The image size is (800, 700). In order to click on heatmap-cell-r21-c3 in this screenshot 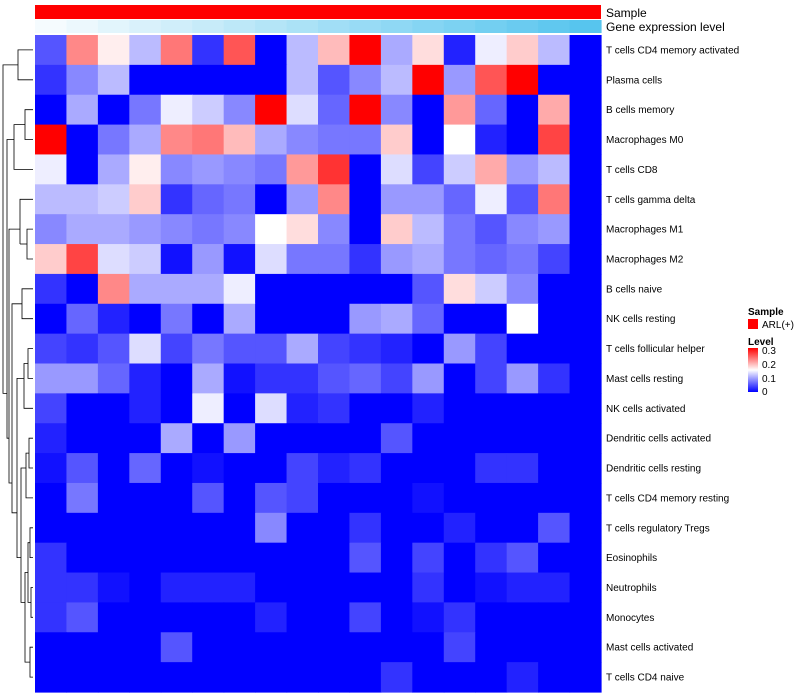, I will do `click(145, 677)`.